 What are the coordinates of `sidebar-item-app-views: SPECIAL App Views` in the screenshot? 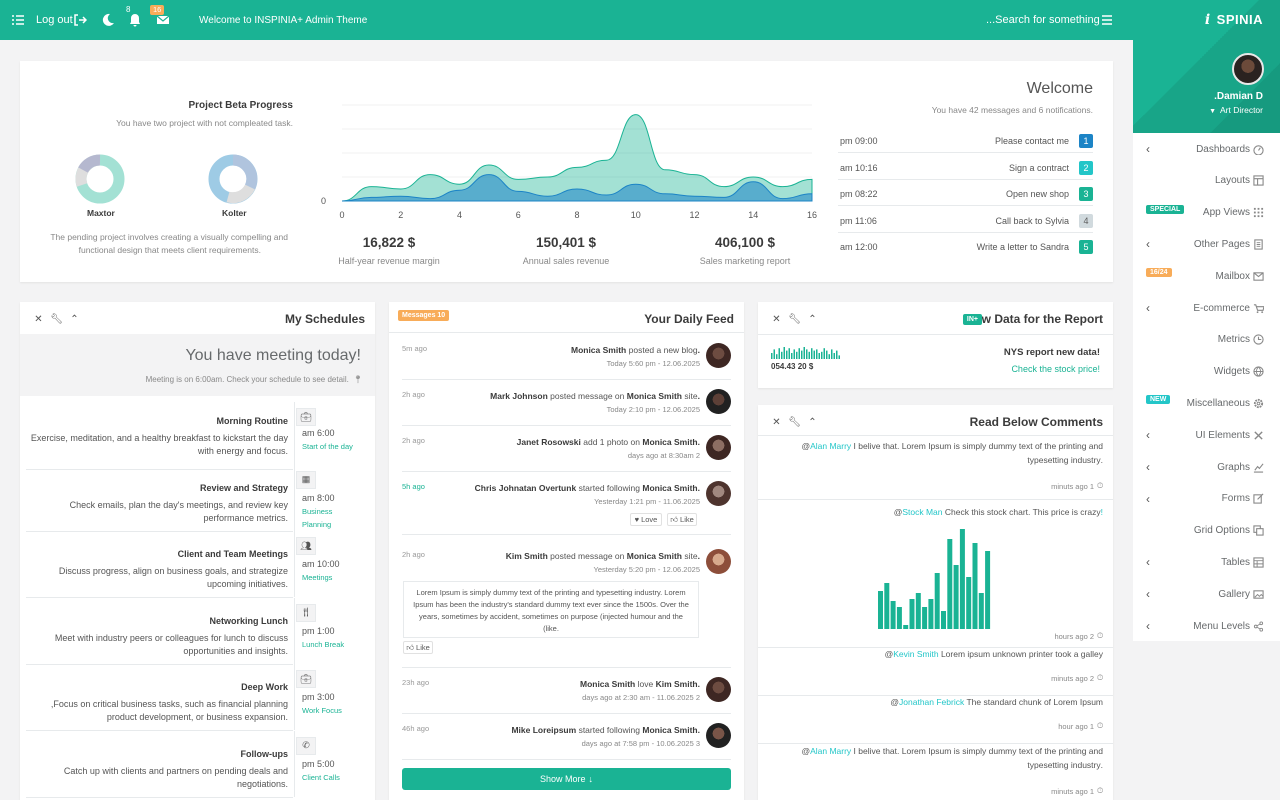 It's located at (1206, 213).